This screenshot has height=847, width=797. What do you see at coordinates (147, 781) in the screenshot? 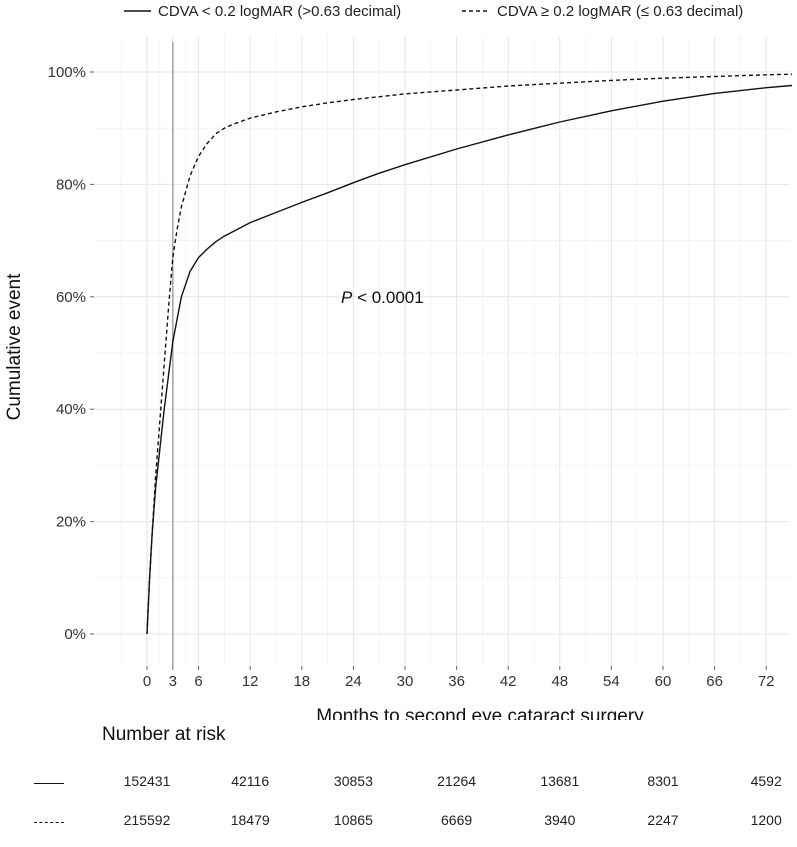
I see `risk-value: 152431` at bounding box center [147, 781].